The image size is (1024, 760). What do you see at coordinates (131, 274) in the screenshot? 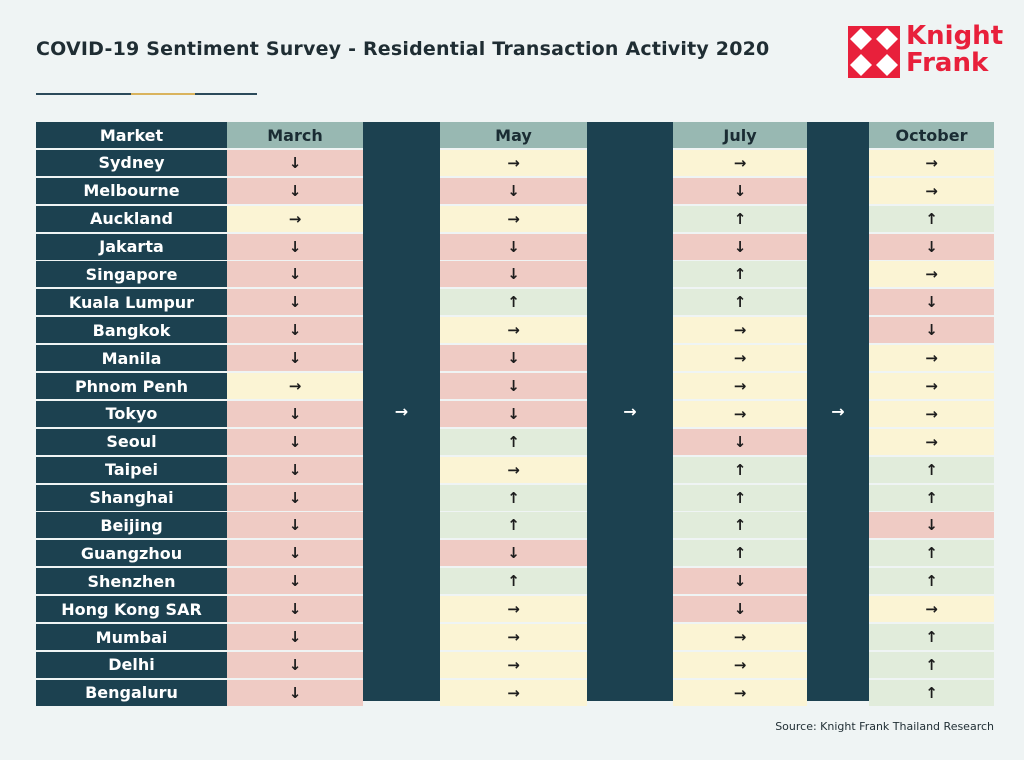
I see `market-label: Singapore` at bounding box center [131, 274].